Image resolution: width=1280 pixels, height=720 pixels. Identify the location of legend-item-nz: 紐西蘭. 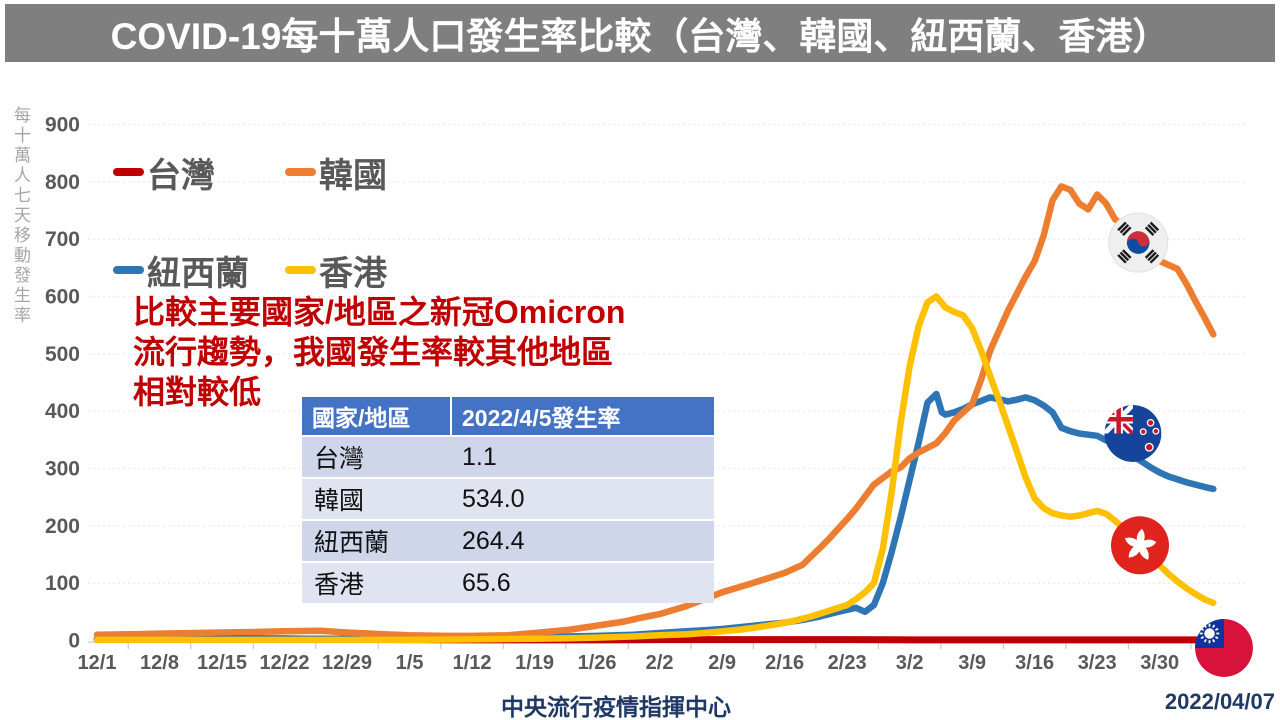
(181, 270).